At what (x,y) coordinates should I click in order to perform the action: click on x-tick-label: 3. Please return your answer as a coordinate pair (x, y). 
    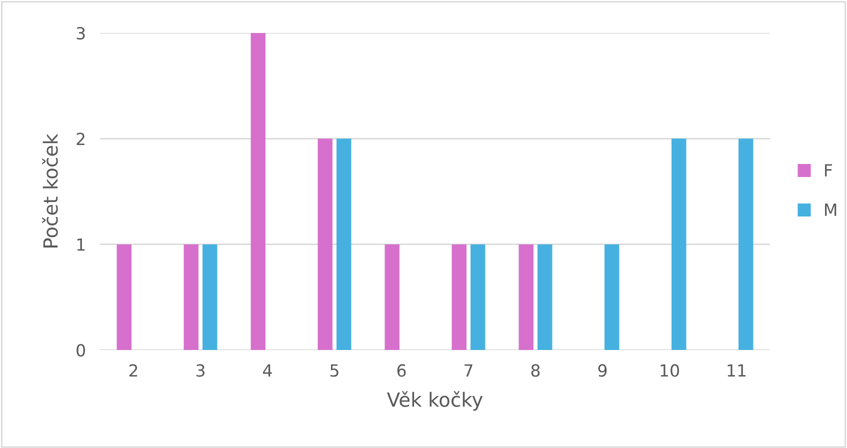
    Looking at the image, I should click on (200, 370).